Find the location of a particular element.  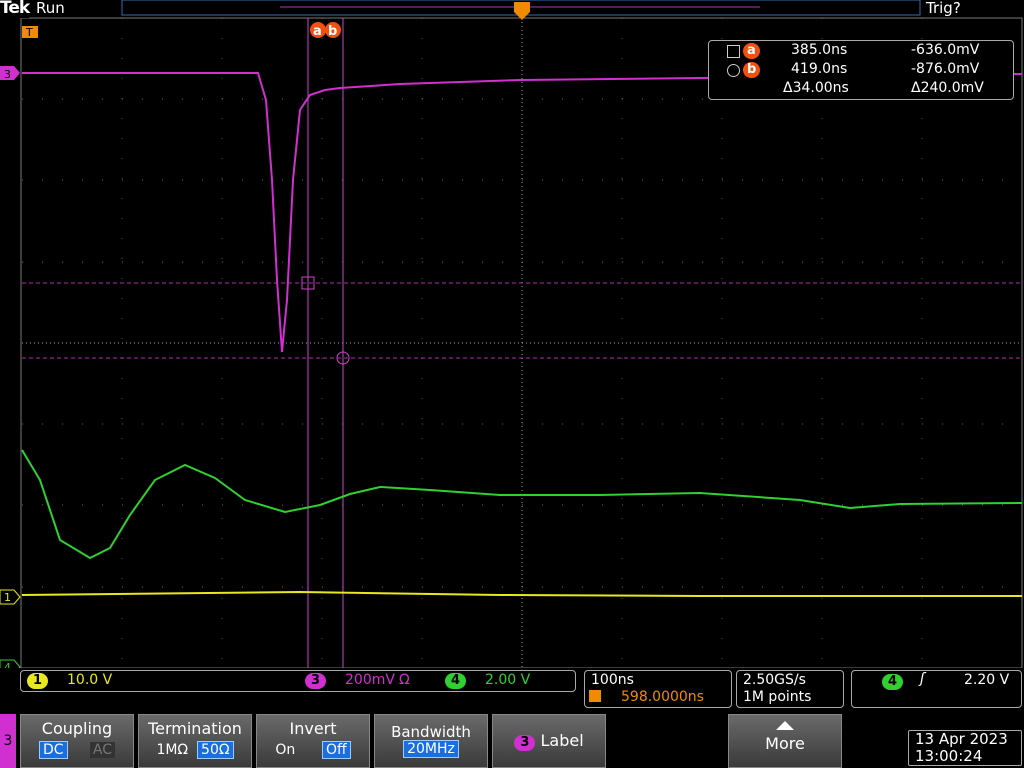

b-label: b is located at coordinates (752, 70).